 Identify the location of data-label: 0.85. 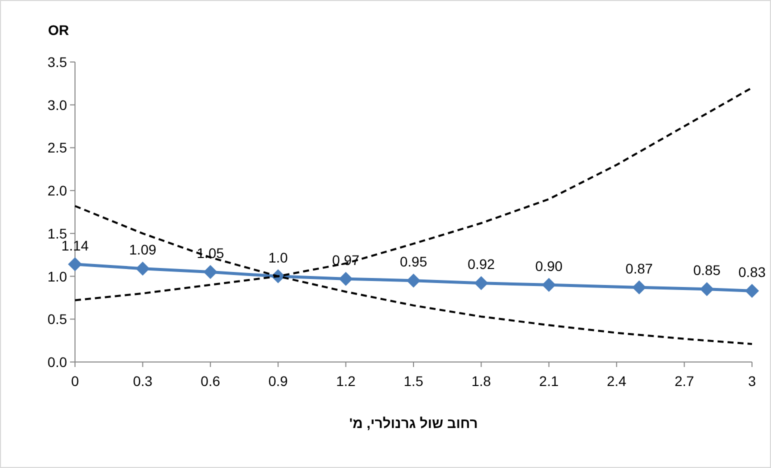
(707, 270).